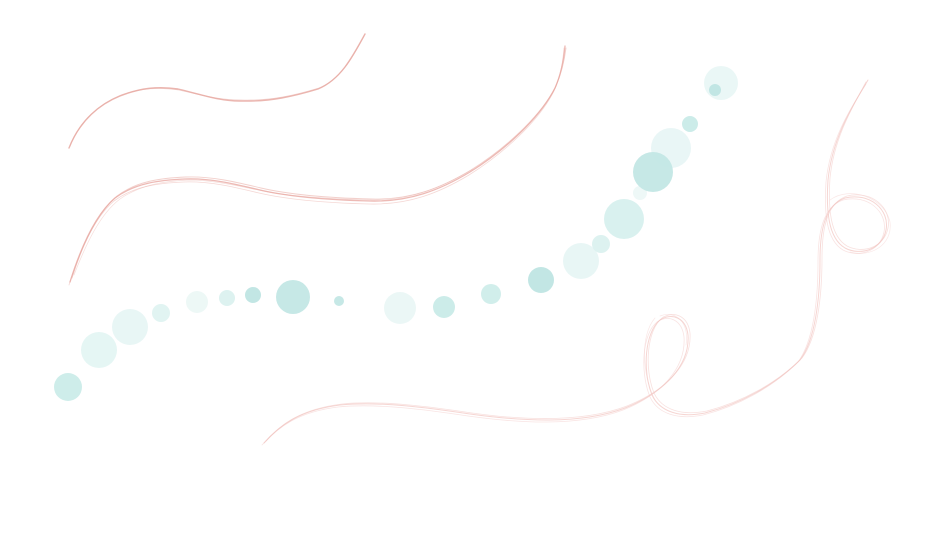  What do you see at coordinates (273, 222) in the screenshot?
I see `pencil-wave-line` at bounding box center [273, 222].